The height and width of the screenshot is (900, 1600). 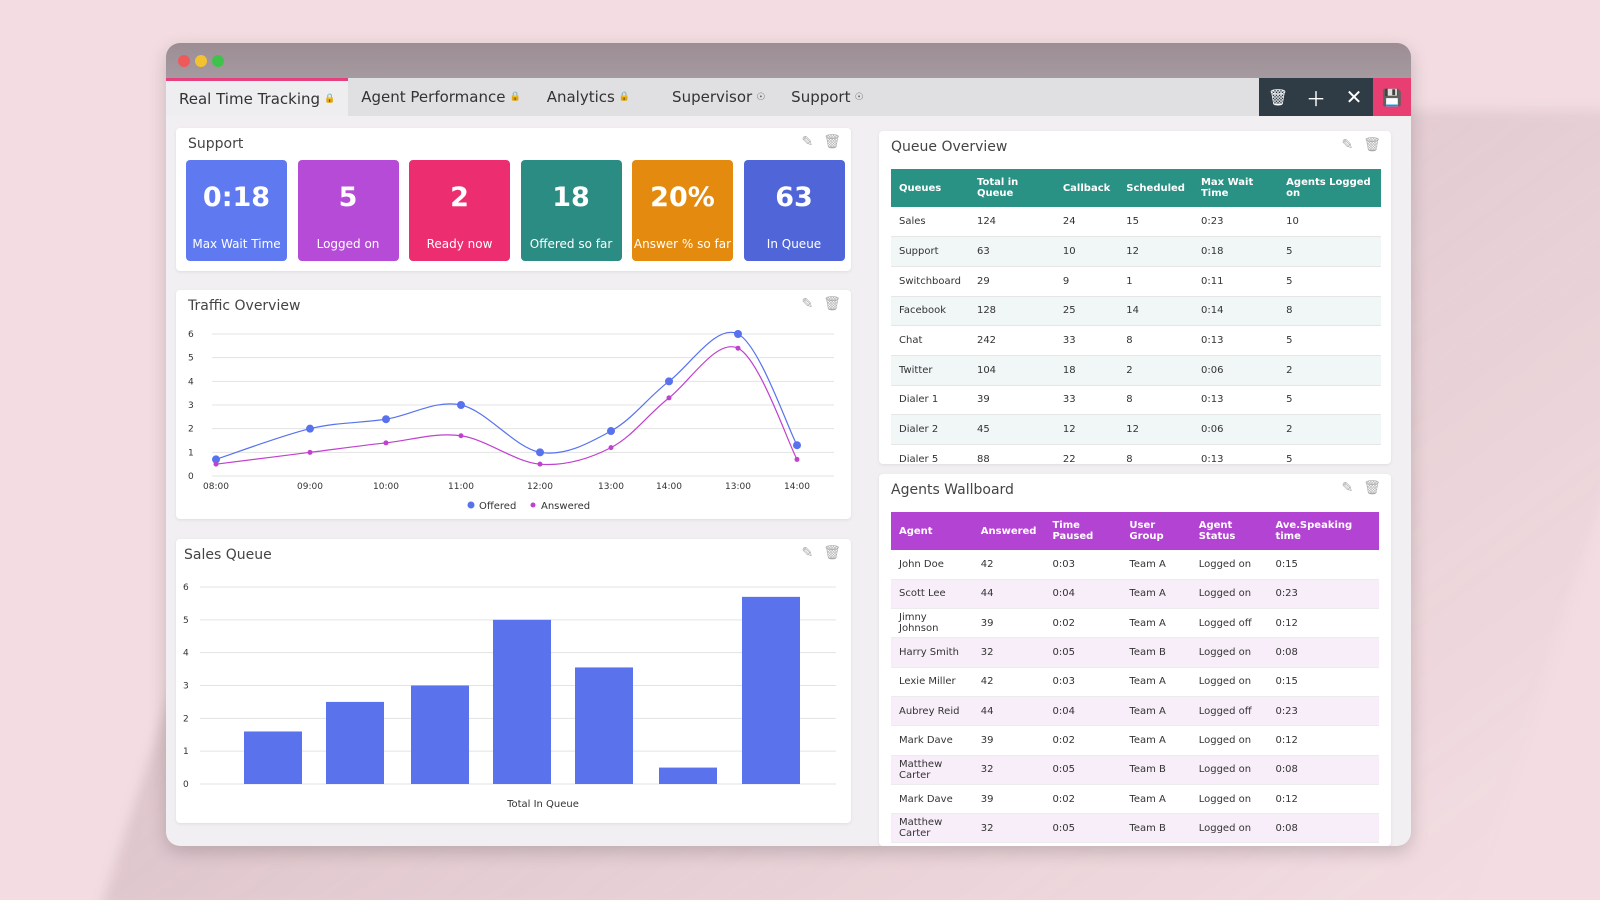 What do you see at coordinates (932, 531) in the screenshot?
I see `column-header: Agent` at bounding box center [932, 531].